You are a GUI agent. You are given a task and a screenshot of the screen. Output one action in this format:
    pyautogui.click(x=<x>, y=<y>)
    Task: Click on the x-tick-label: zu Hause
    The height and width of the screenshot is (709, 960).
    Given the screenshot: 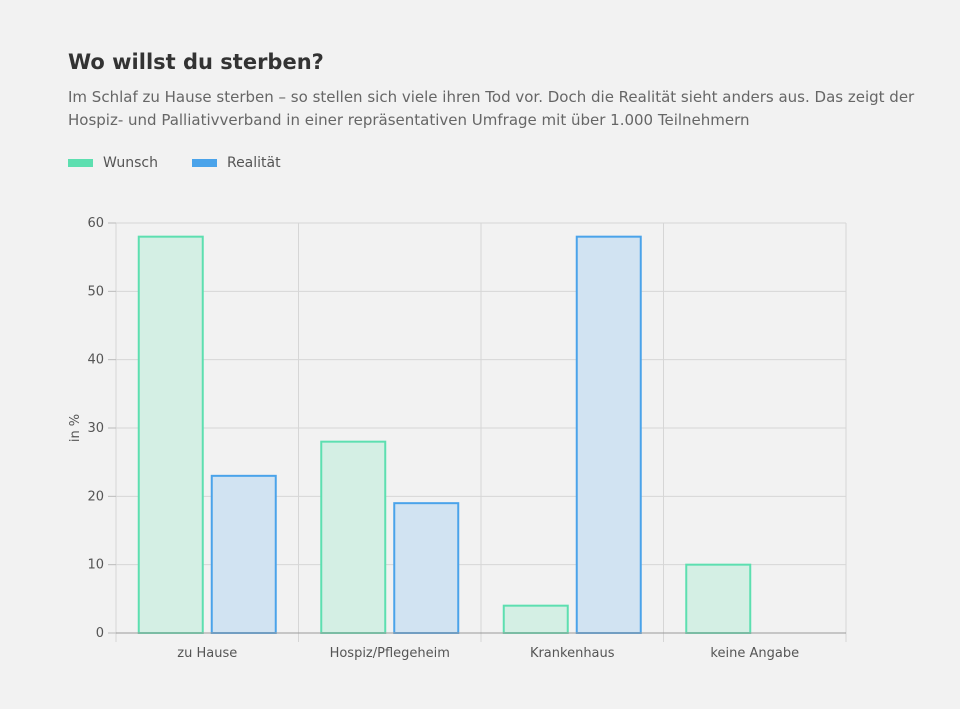 What is the action you would take?
    pyautogui.click(x=207, y=653)
    